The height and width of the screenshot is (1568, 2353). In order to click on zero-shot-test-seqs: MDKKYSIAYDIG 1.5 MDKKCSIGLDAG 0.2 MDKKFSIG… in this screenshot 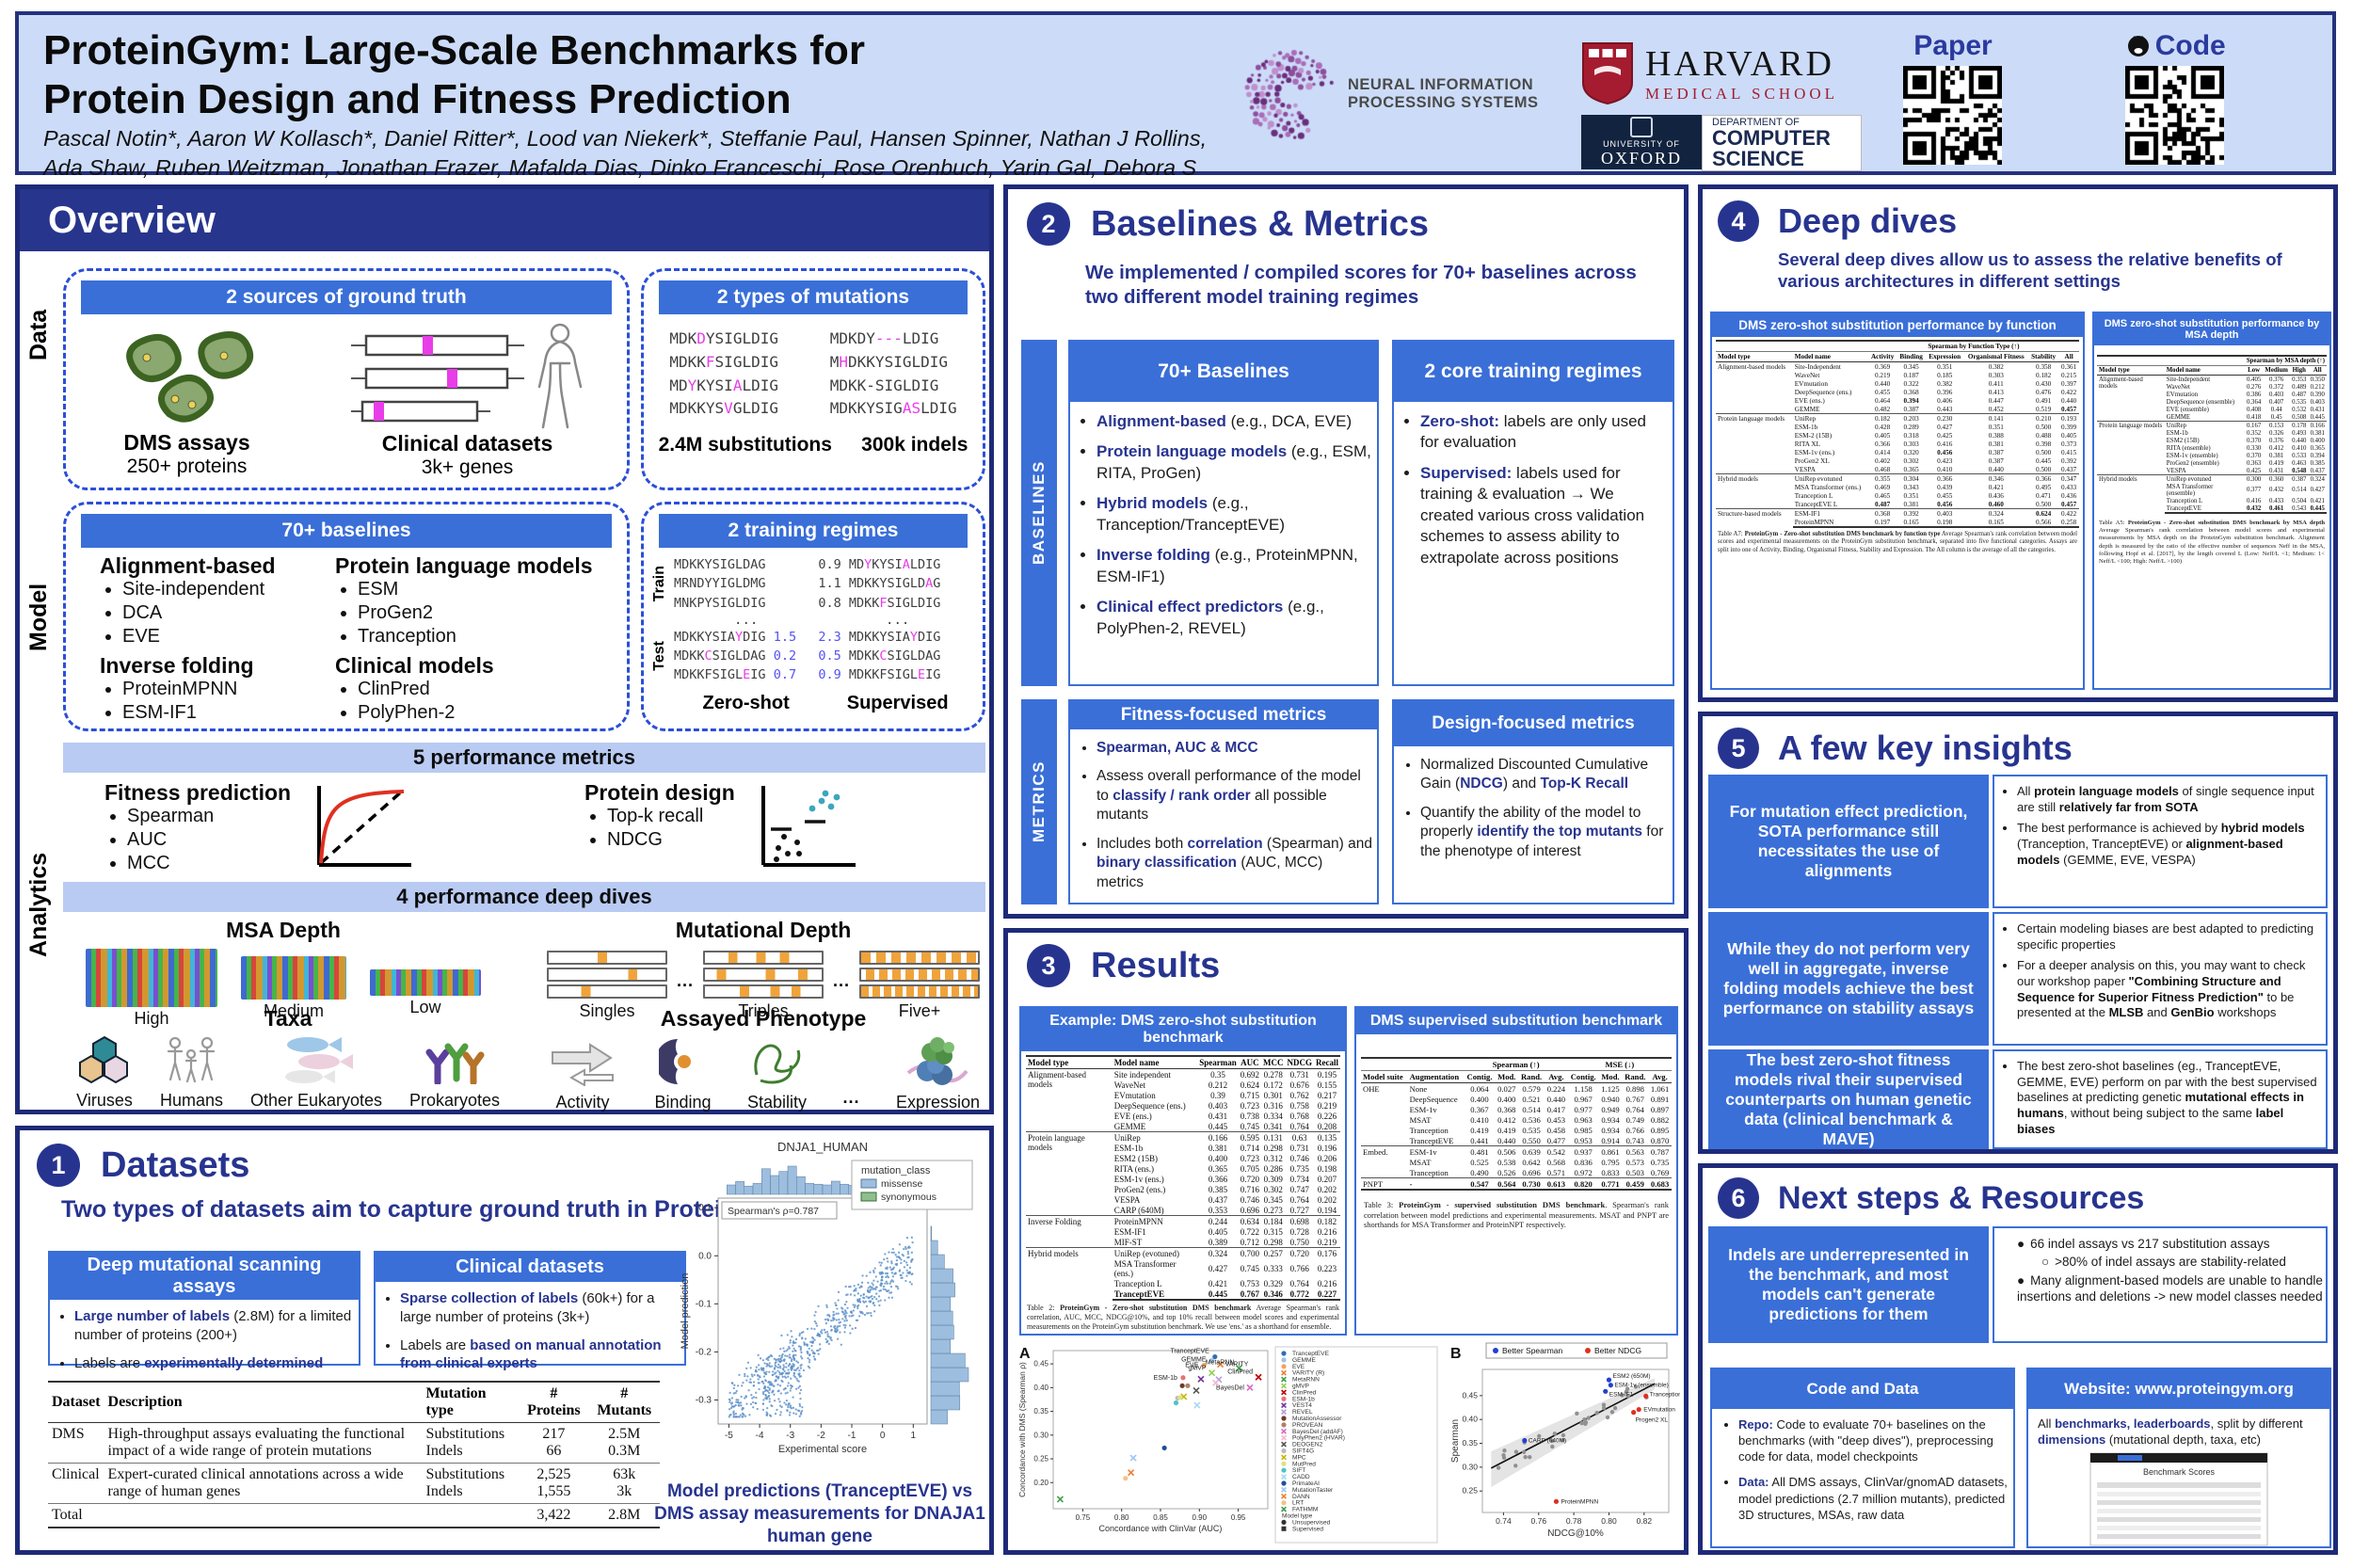, I will do `click(735, 656)`.